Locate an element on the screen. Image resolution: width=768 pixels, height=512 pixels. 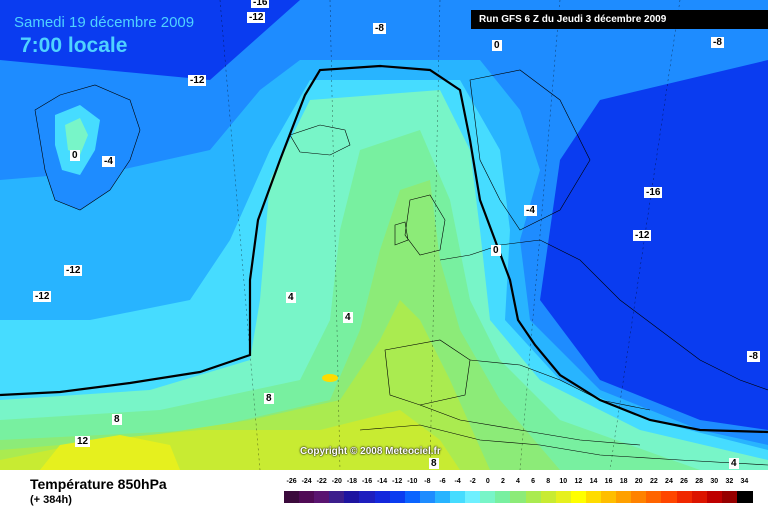
model-run-info: Run GFS 6 Z du Jeudi 3 décembre 2009 is located at coordinates (619, 19).